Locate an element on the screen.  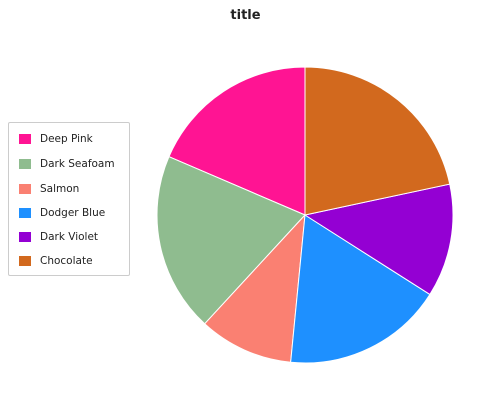
pie-slice-dodger-blue is located at coordinates (360, 289).